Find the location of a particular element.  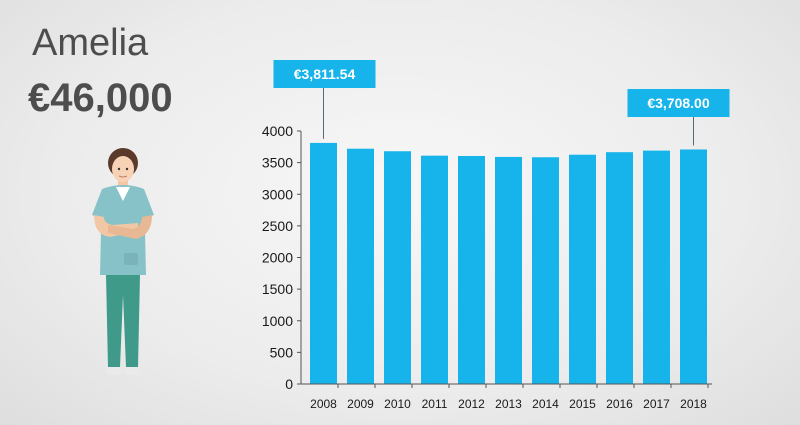

callouts: €3,811.54 €3,708.00 is located at coordinates (501, 103).